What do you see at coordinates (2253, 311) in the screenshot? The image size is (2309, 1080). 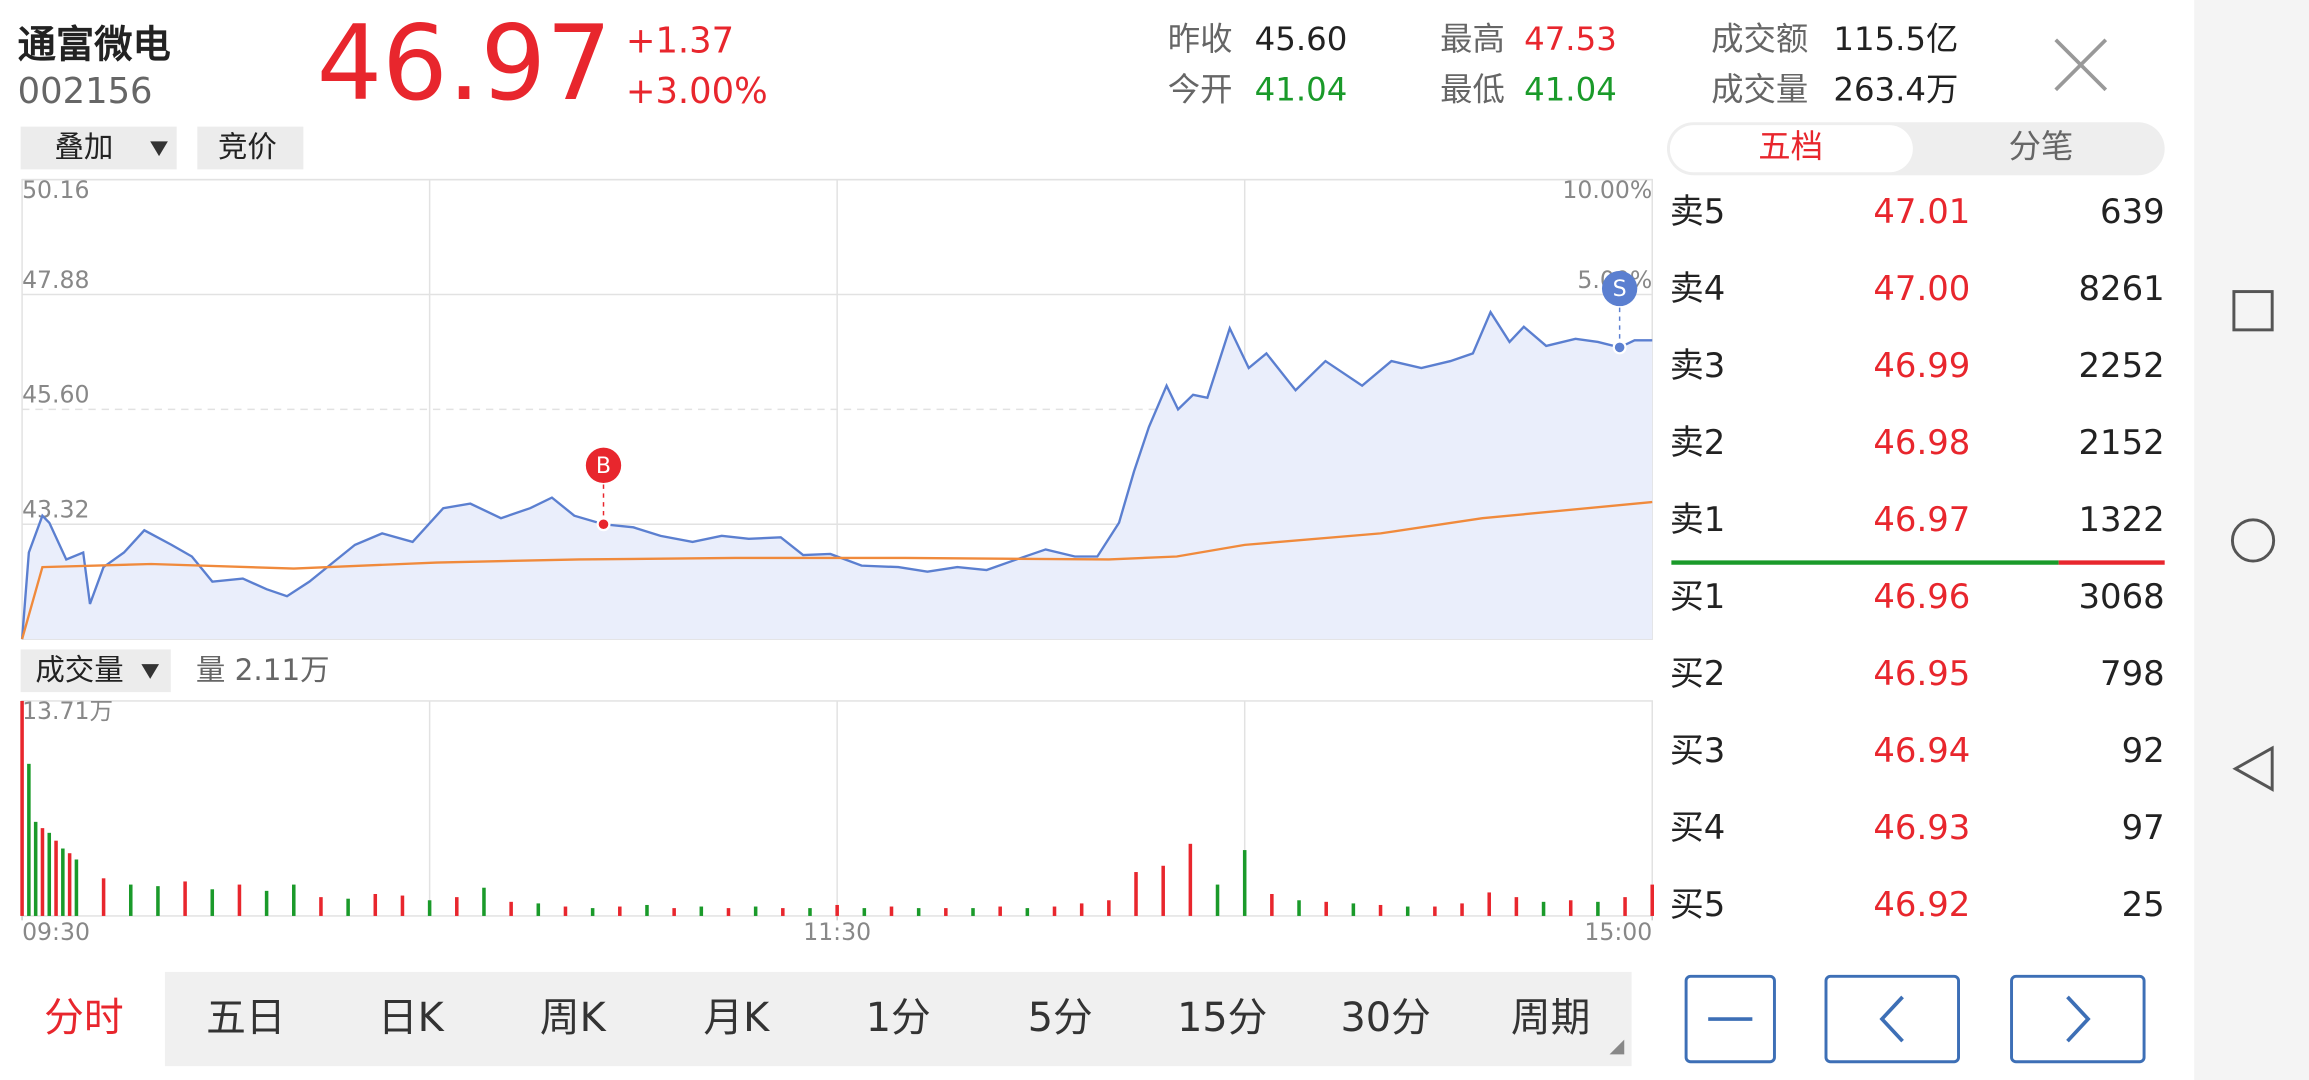 I see `recent-apps-button` at bounding box center [2253, 311].